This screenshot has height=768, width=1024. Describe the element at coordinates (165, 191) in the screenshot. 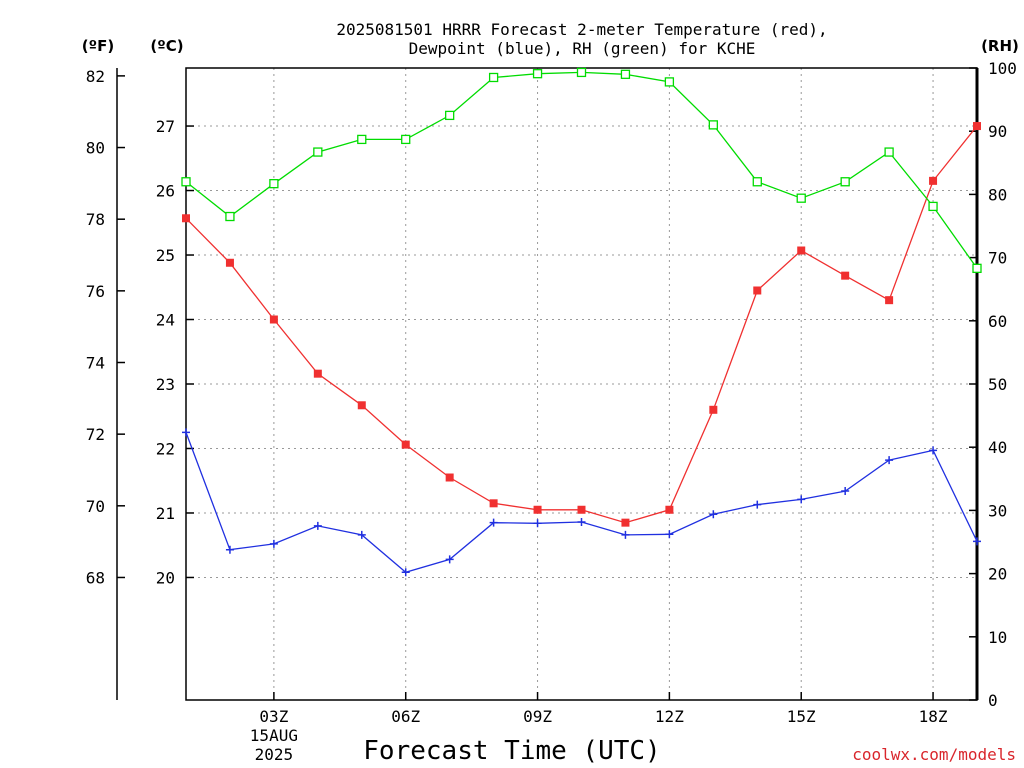

I see `celsius-tick-label: 26` at that location.